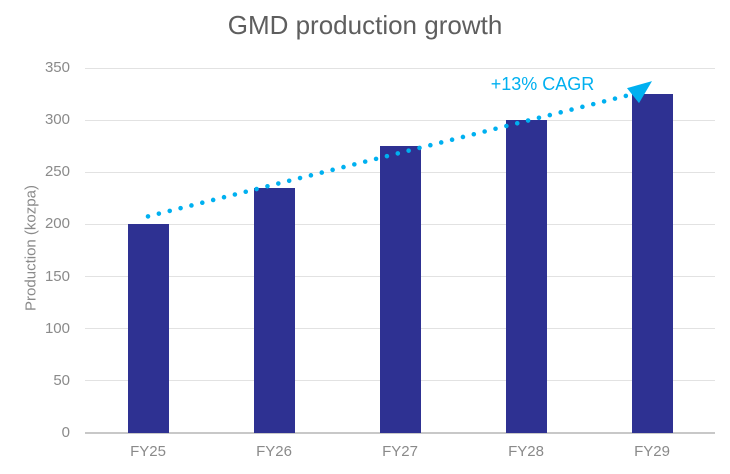  What do you see at coordinates (274, 451) in the screenshot?
I see `x-tick-label-FY26: FY26` at bounding box center [274, 451].